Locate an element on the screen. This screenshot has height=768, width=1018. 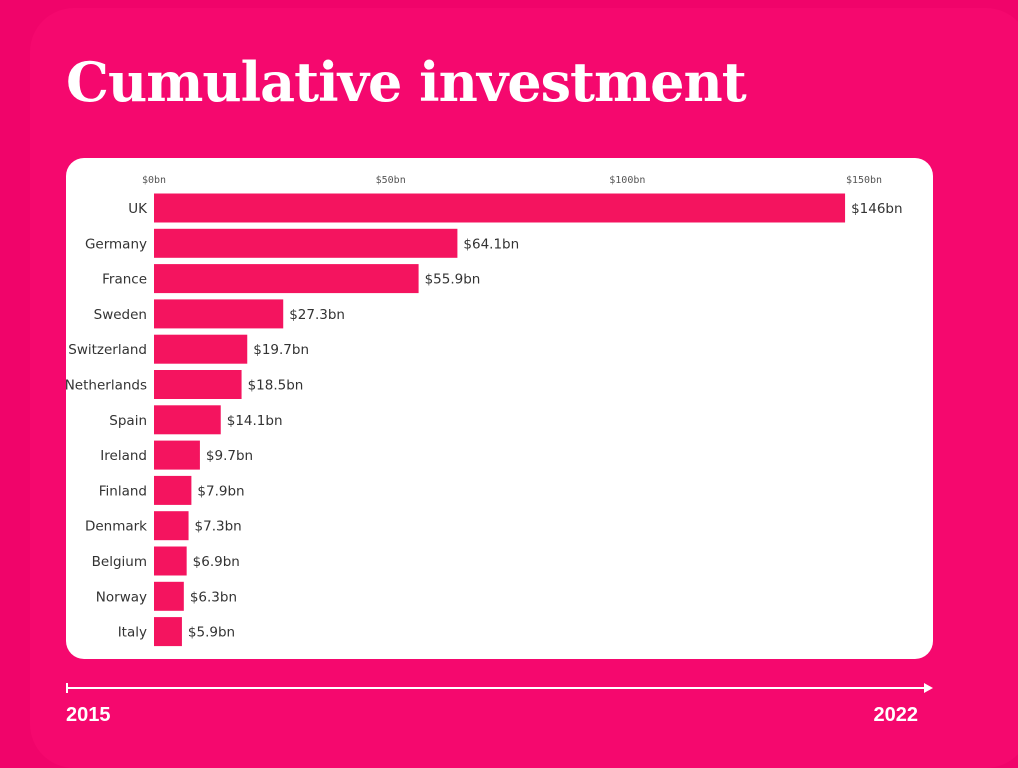
x-tick-label: $50bn is located at coordinates (391, 180).